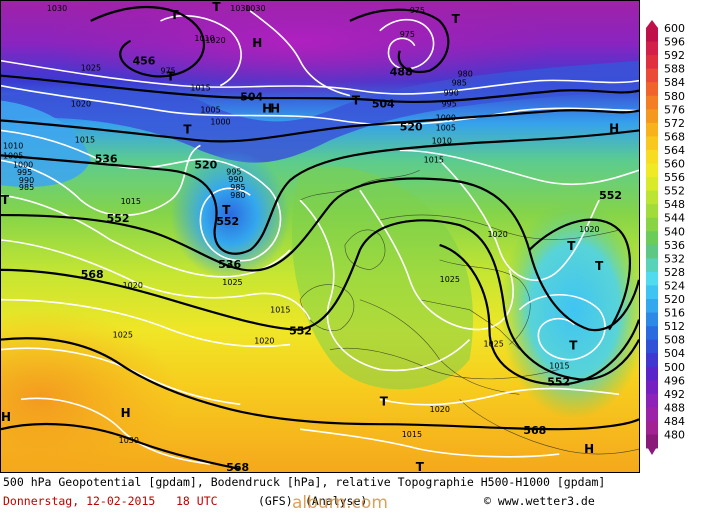 Image resolution: width=704 pixels, height=513 pixels. I want to click on legend-value: 500, so click(674, 367).